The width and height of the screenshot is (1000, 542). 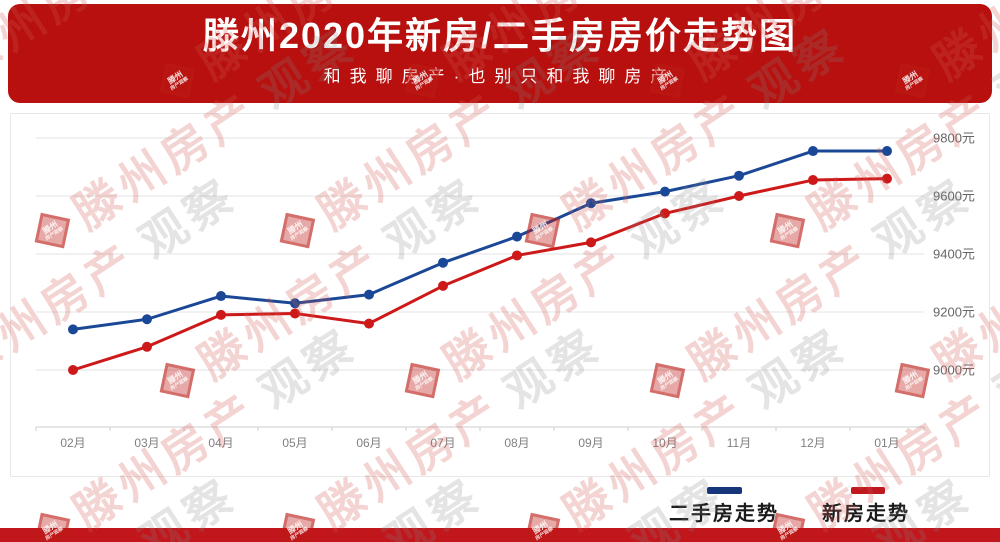 I want to click on footer-bar, so click(x=500, y=535).